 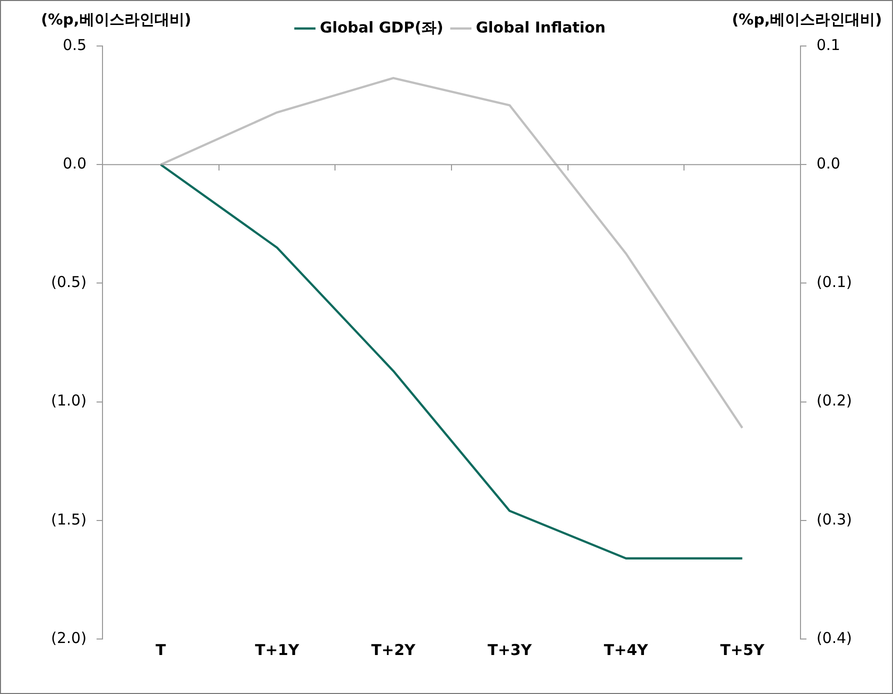 I want to click on x-tick-label: T+3Y, so click(x=510, y=649).